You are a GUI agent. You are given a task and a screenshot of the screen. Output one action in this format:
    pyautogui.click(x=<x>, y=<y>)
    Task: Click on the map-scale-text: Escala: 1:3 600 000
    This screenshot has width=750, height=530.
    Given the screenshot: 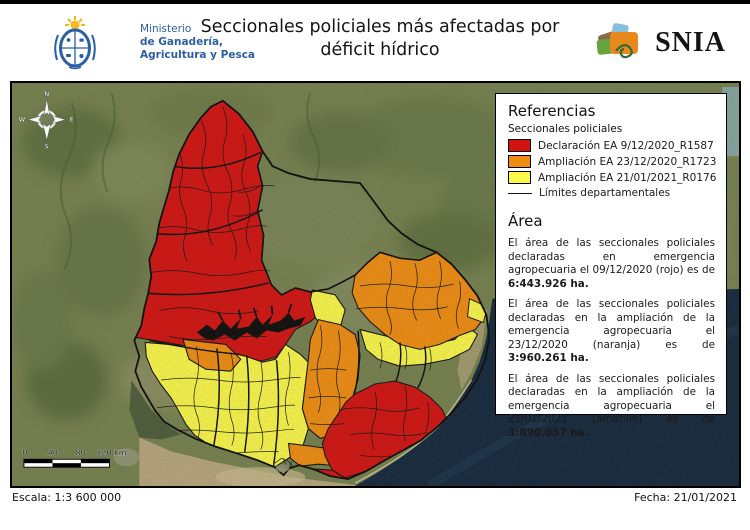 What is the action you would take?
    pyautogui.click(x=67, y=497)
    